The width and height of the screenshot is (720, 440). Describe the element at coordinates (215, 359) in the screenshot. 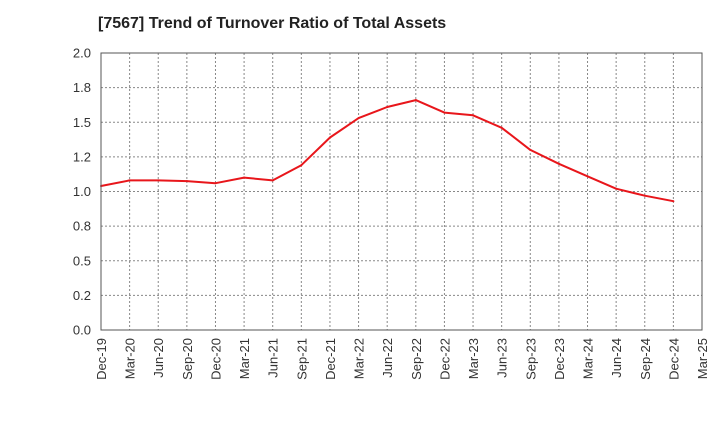

I see `x-tick-label: Dec-20` at that location.